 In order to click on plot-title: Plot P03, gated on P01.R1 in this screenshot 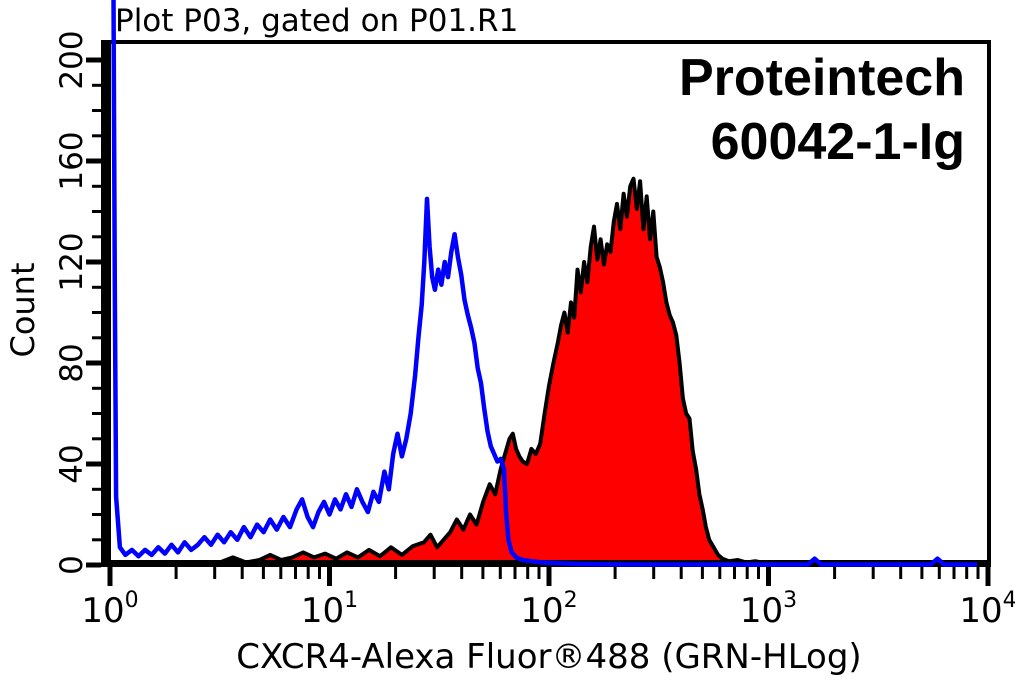, I will do `click(317, 21)`.